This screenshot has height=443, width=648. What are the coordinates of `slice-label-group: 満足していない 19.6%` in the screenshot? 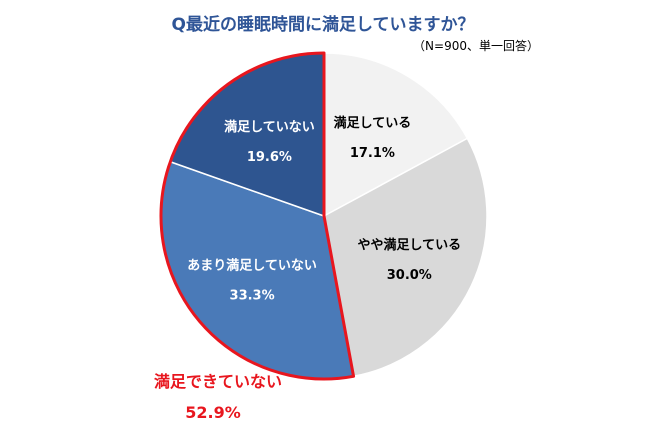 It's located at (269, 142).